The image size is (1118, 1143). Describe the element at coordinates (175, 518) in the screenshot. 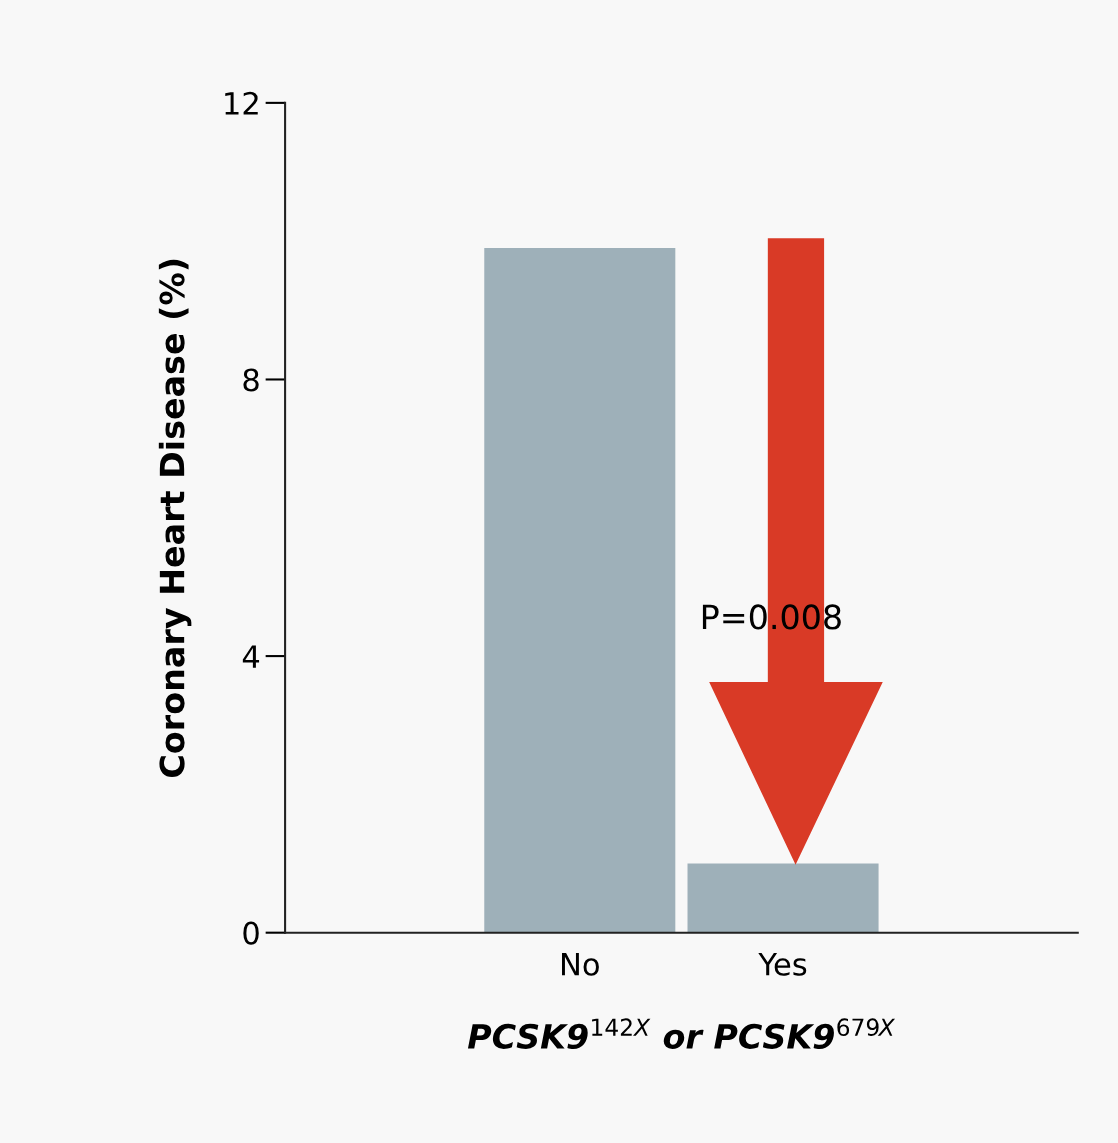

I see `y-axis-title: Coronary Heart Disease (%)` at that location.